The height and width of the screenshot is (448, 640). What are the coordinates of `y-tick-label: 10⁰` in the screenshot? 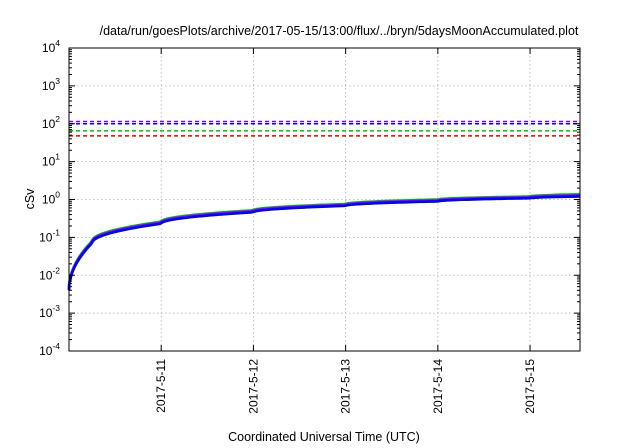 It's located at (51, 198).